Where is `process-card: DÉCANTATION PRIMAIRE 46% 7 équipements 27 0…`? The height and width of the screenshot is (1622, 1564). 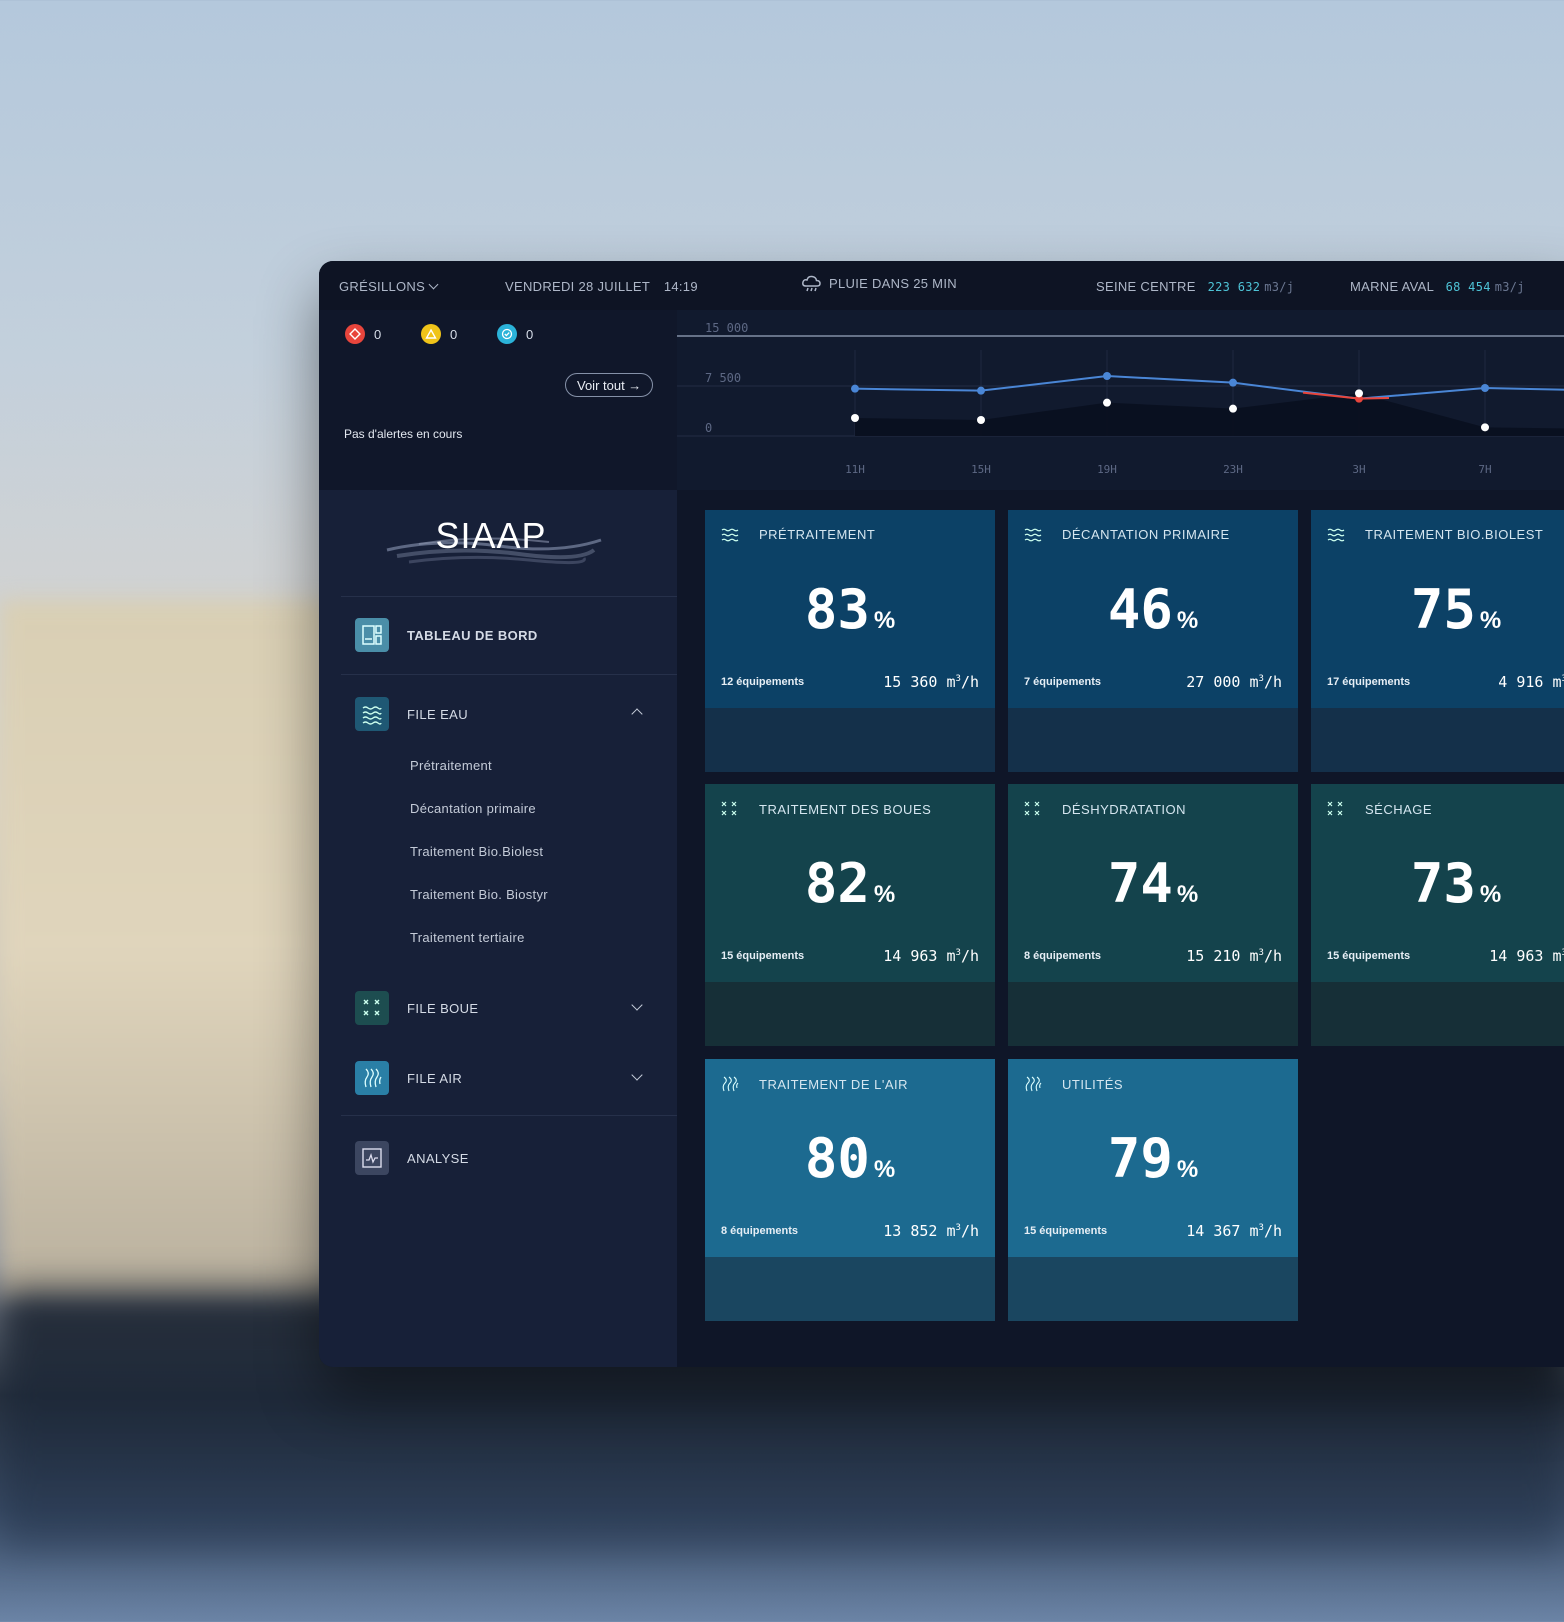 process-card: DÉCANTATION PRIMAIRE 46% 7 équipements 27 0… is located at coordinates (1153, 641).